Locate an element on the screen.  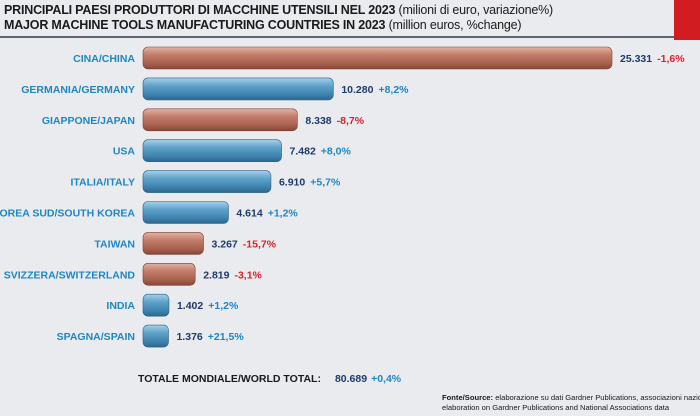
category-label: CINA/CHINA is located at coordinates (104, 59).